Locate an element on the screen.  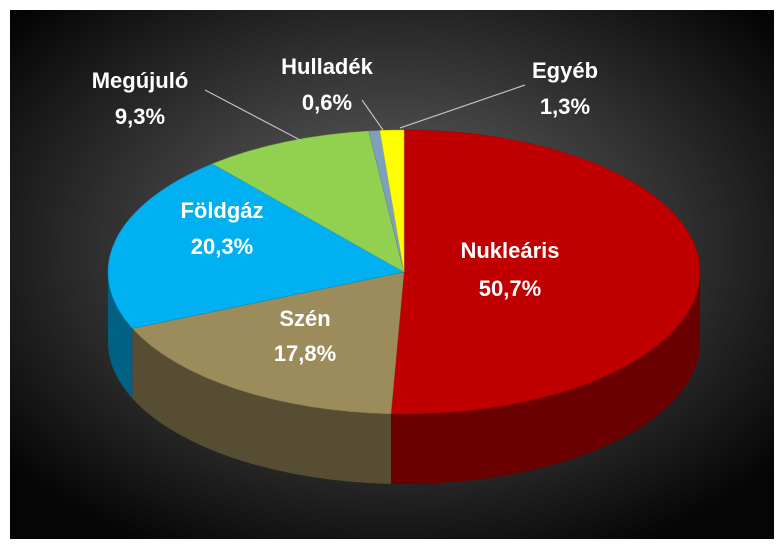
category-label: Földgáz is located at coordinates (221, 210).